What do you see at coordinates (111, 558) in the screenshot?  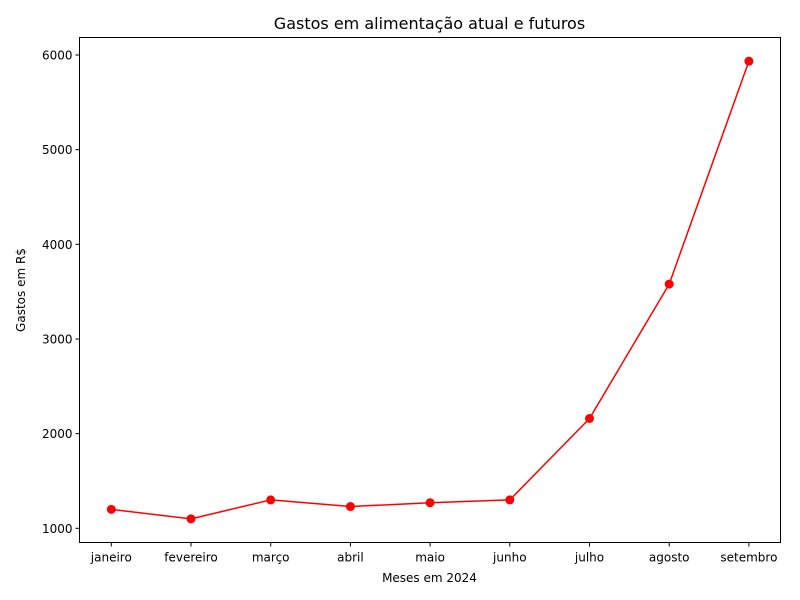 I see `x-tick-label: janeiro` at bounding box center [111, 558].